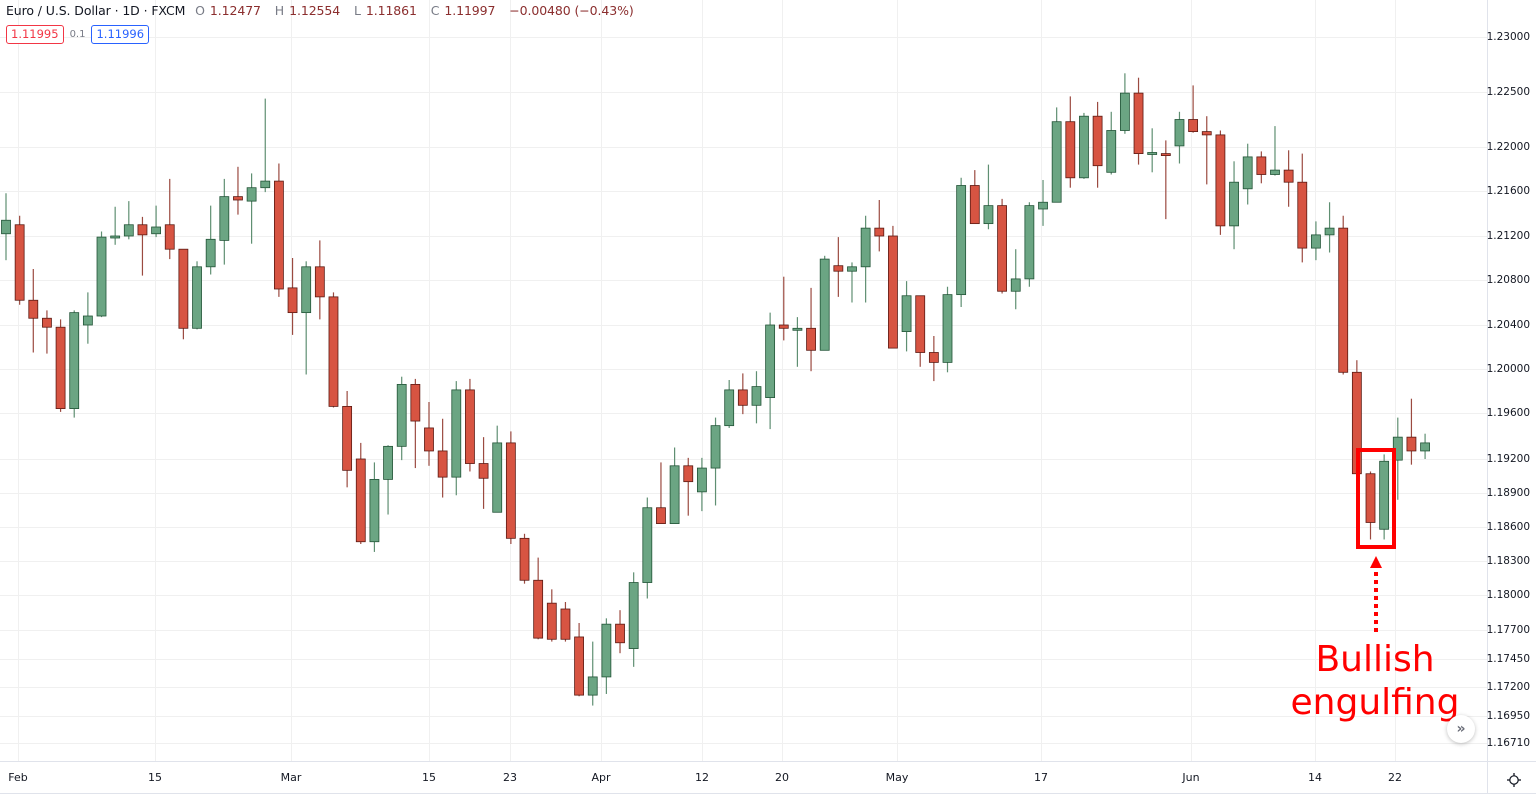 This screenshot has width=1536, height=794. I want to click on arrow-head-icon, so click(1376, 562).